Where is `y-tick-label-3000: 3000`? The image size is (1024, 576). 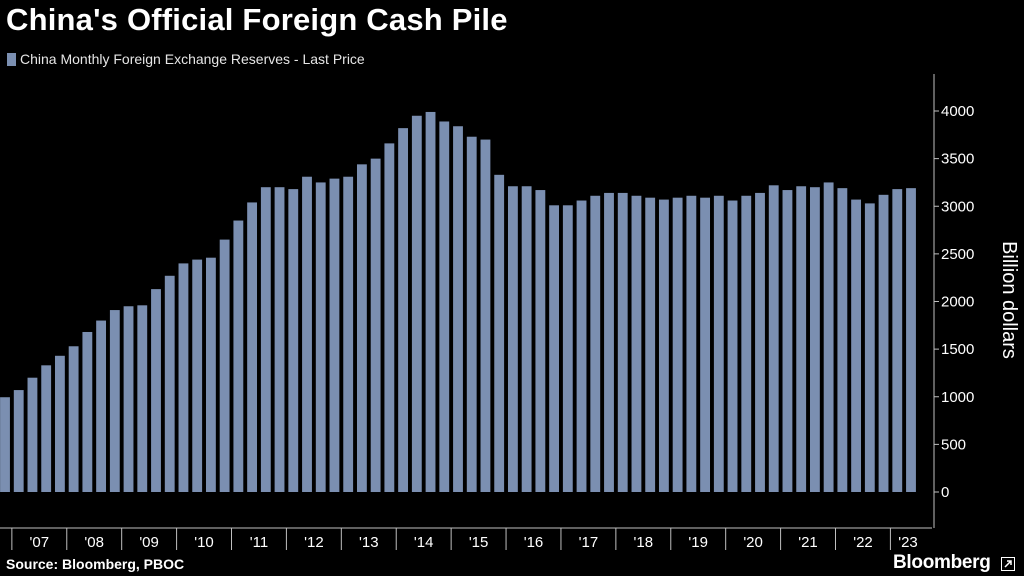
y-tick-label-3000: 3000 is located at coordinates (957, 206).